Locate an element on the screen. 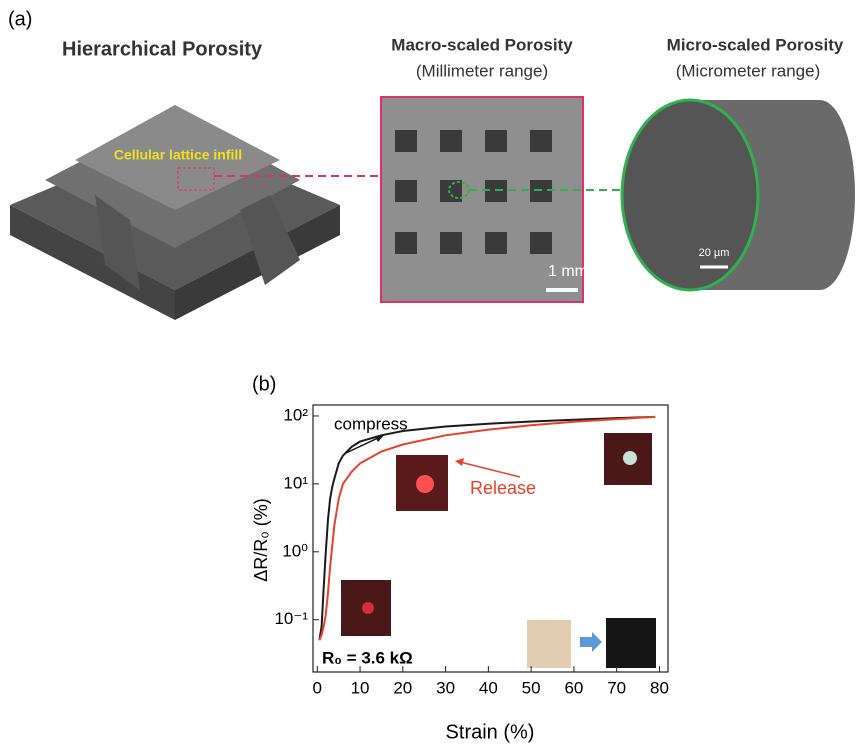 The image size is (858, 748). x-tick-label: 50 is located at coordinates (531, 687).